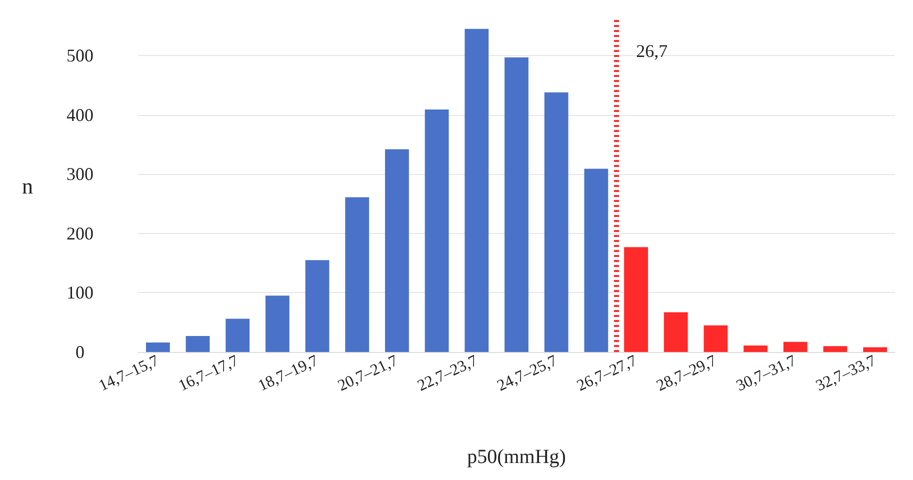 This screenshot has height=480, width=913. I want to click on y-tick-label: 100, so click(80, 292).